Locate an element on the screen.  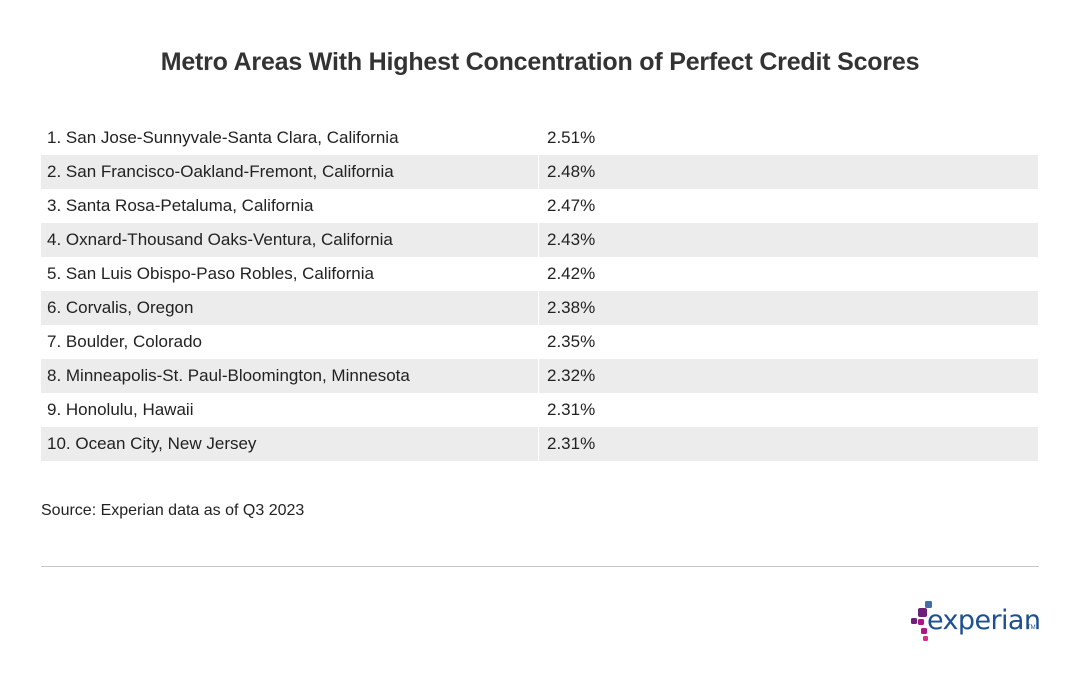
metro-name-cell: 7. Boulder, Colorado is located at coordinates (290, 342).